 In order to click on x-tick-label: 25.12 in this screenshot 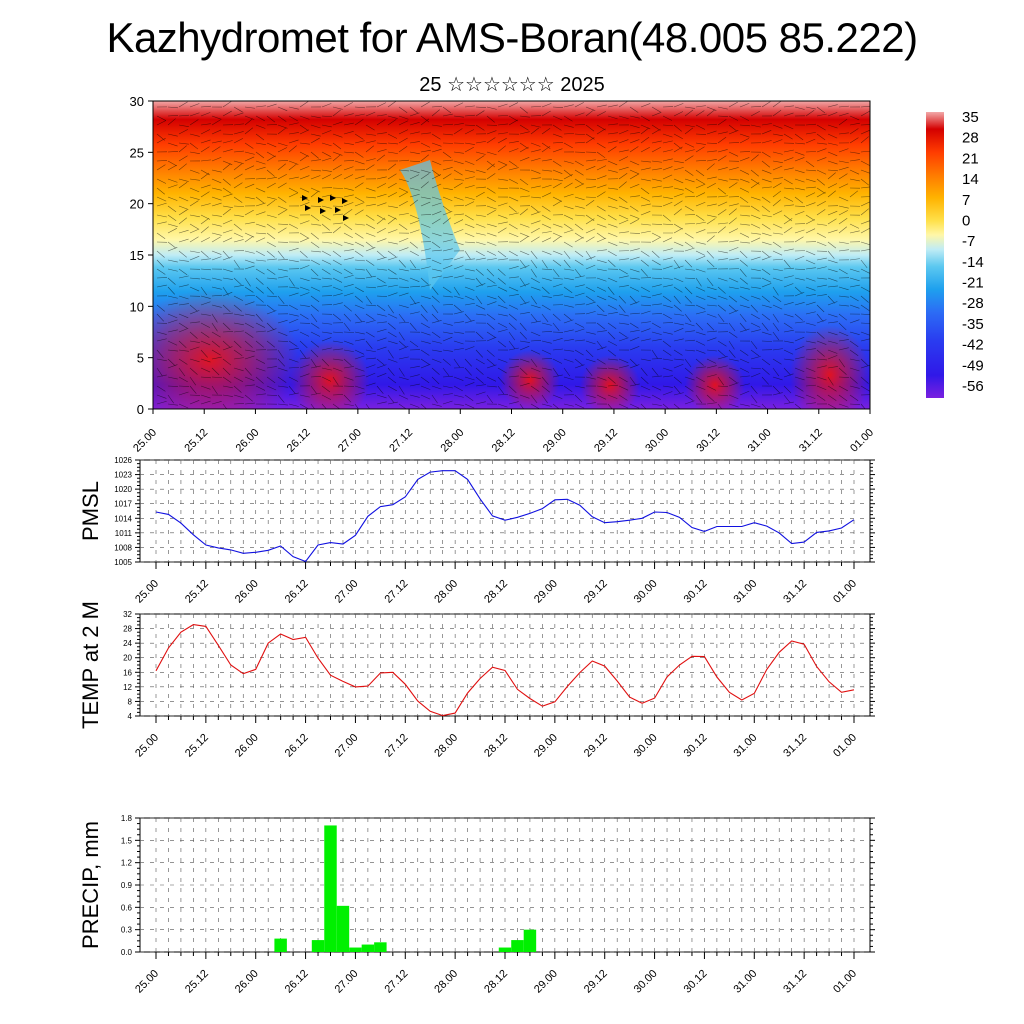, I will do `click(197, 982)`.